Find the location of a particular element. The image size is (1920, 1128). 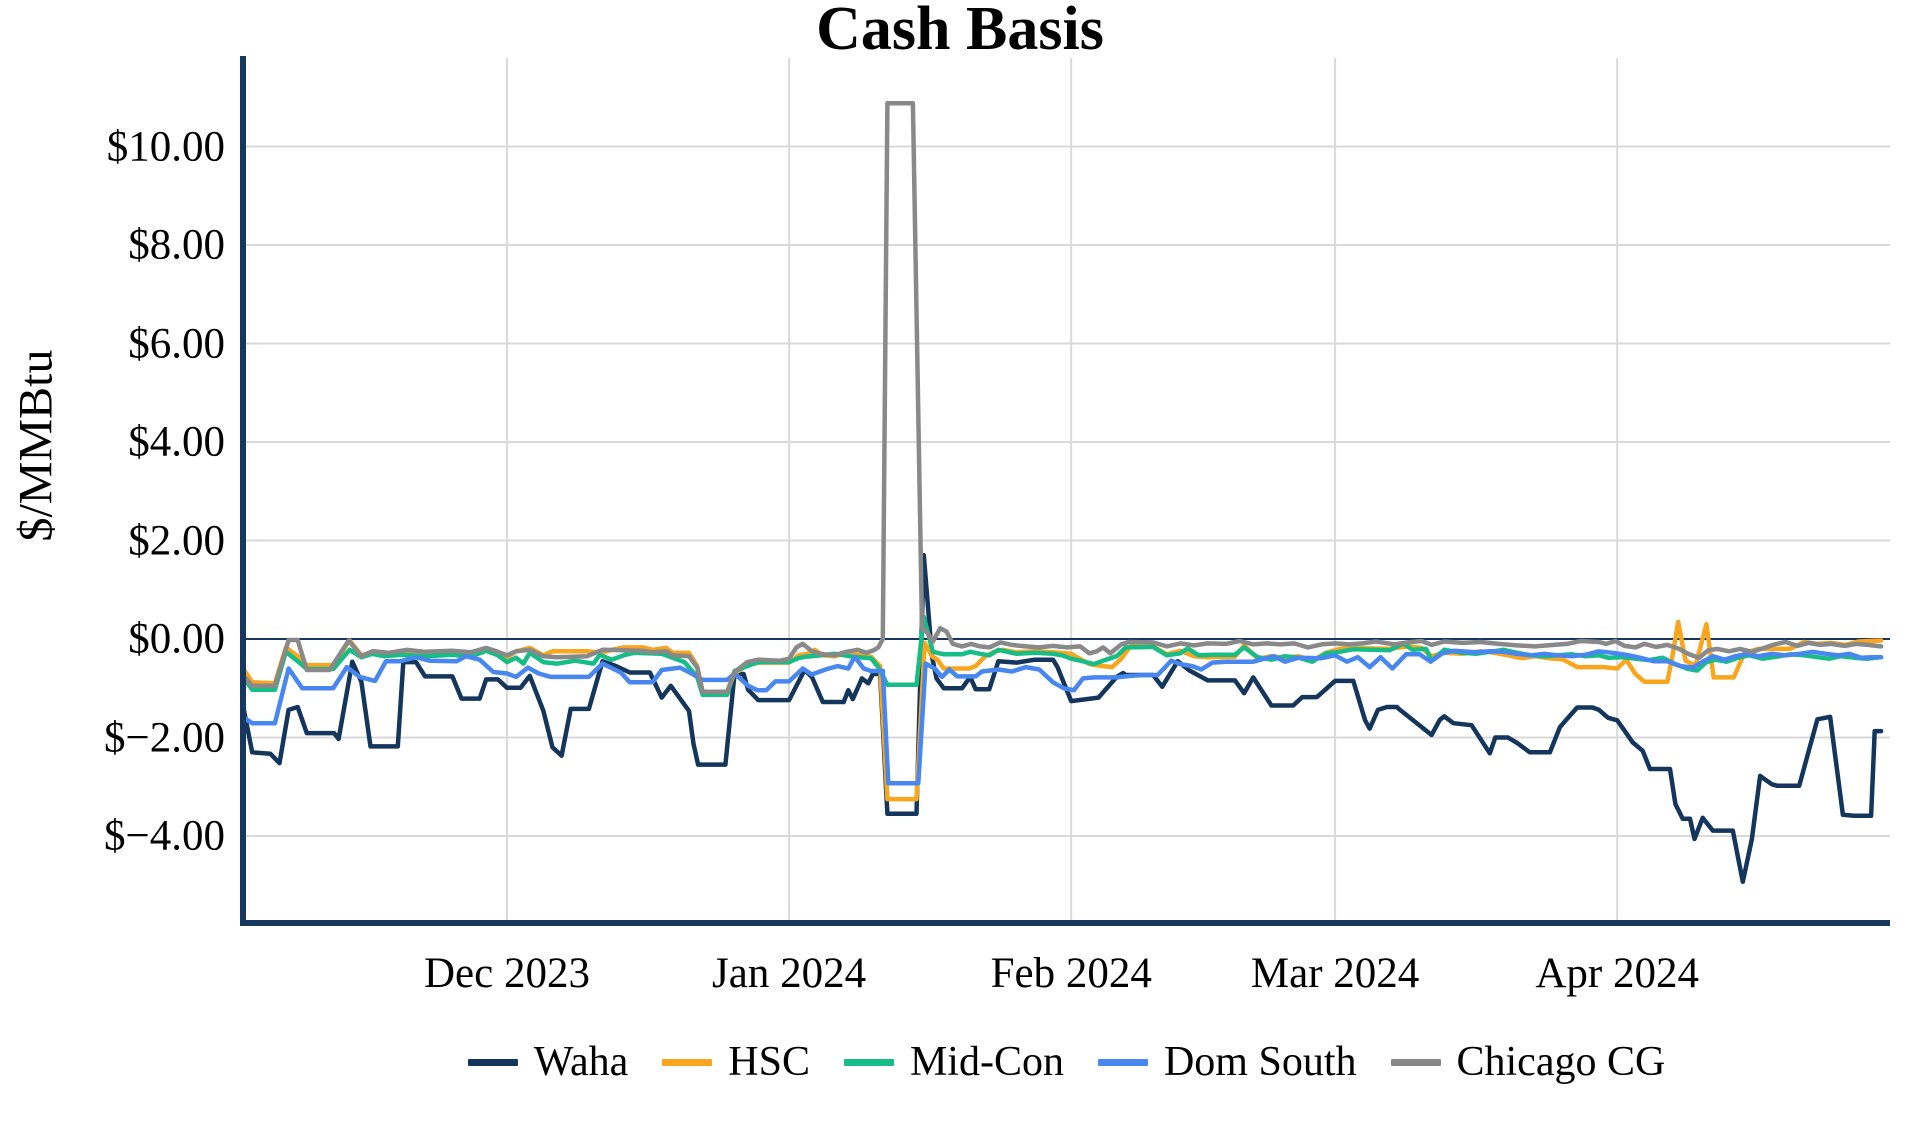

x-tick-label: Feb 2024 is located at coordinates (1071, 973).